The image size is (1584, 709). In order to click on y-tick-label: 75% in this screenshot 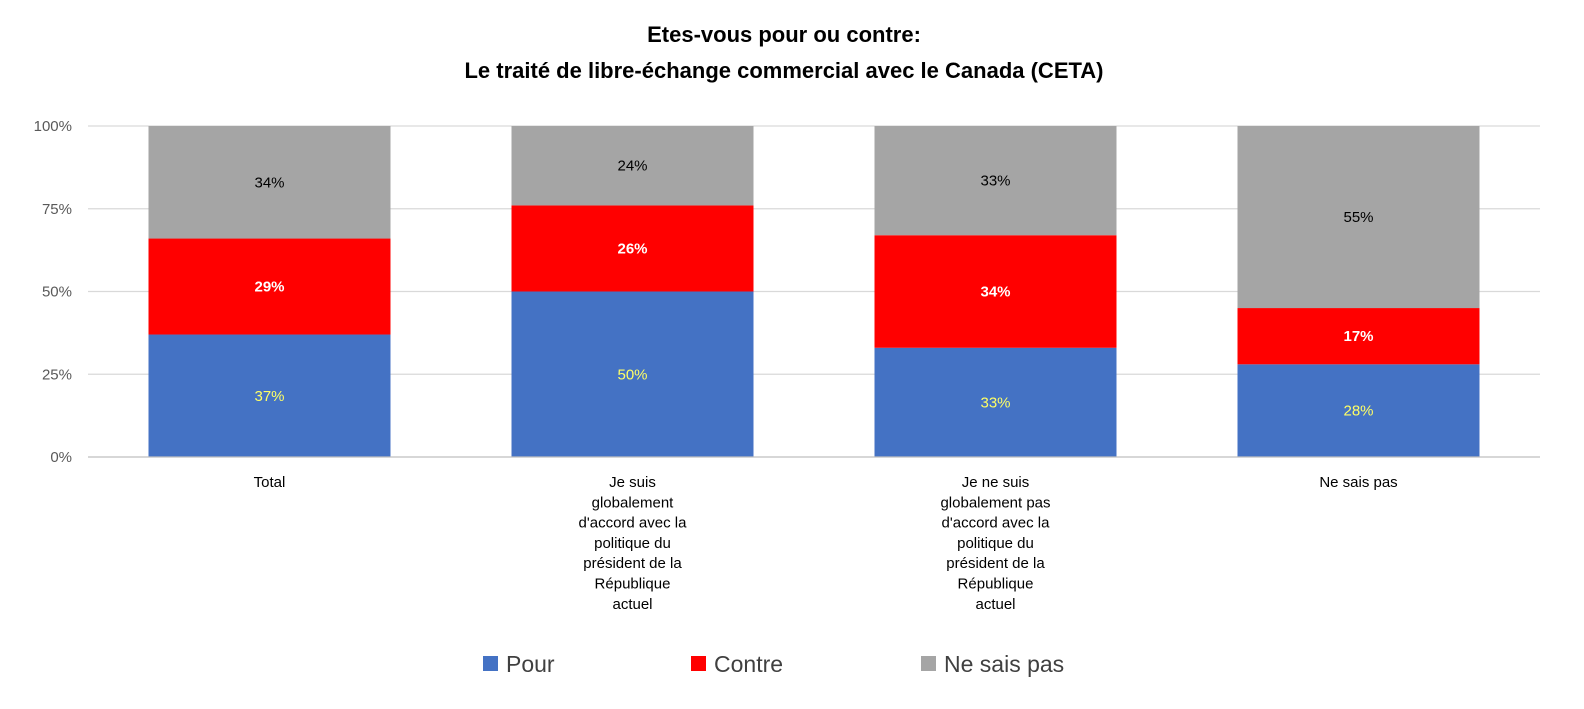, I will do `click(57, 209)`.